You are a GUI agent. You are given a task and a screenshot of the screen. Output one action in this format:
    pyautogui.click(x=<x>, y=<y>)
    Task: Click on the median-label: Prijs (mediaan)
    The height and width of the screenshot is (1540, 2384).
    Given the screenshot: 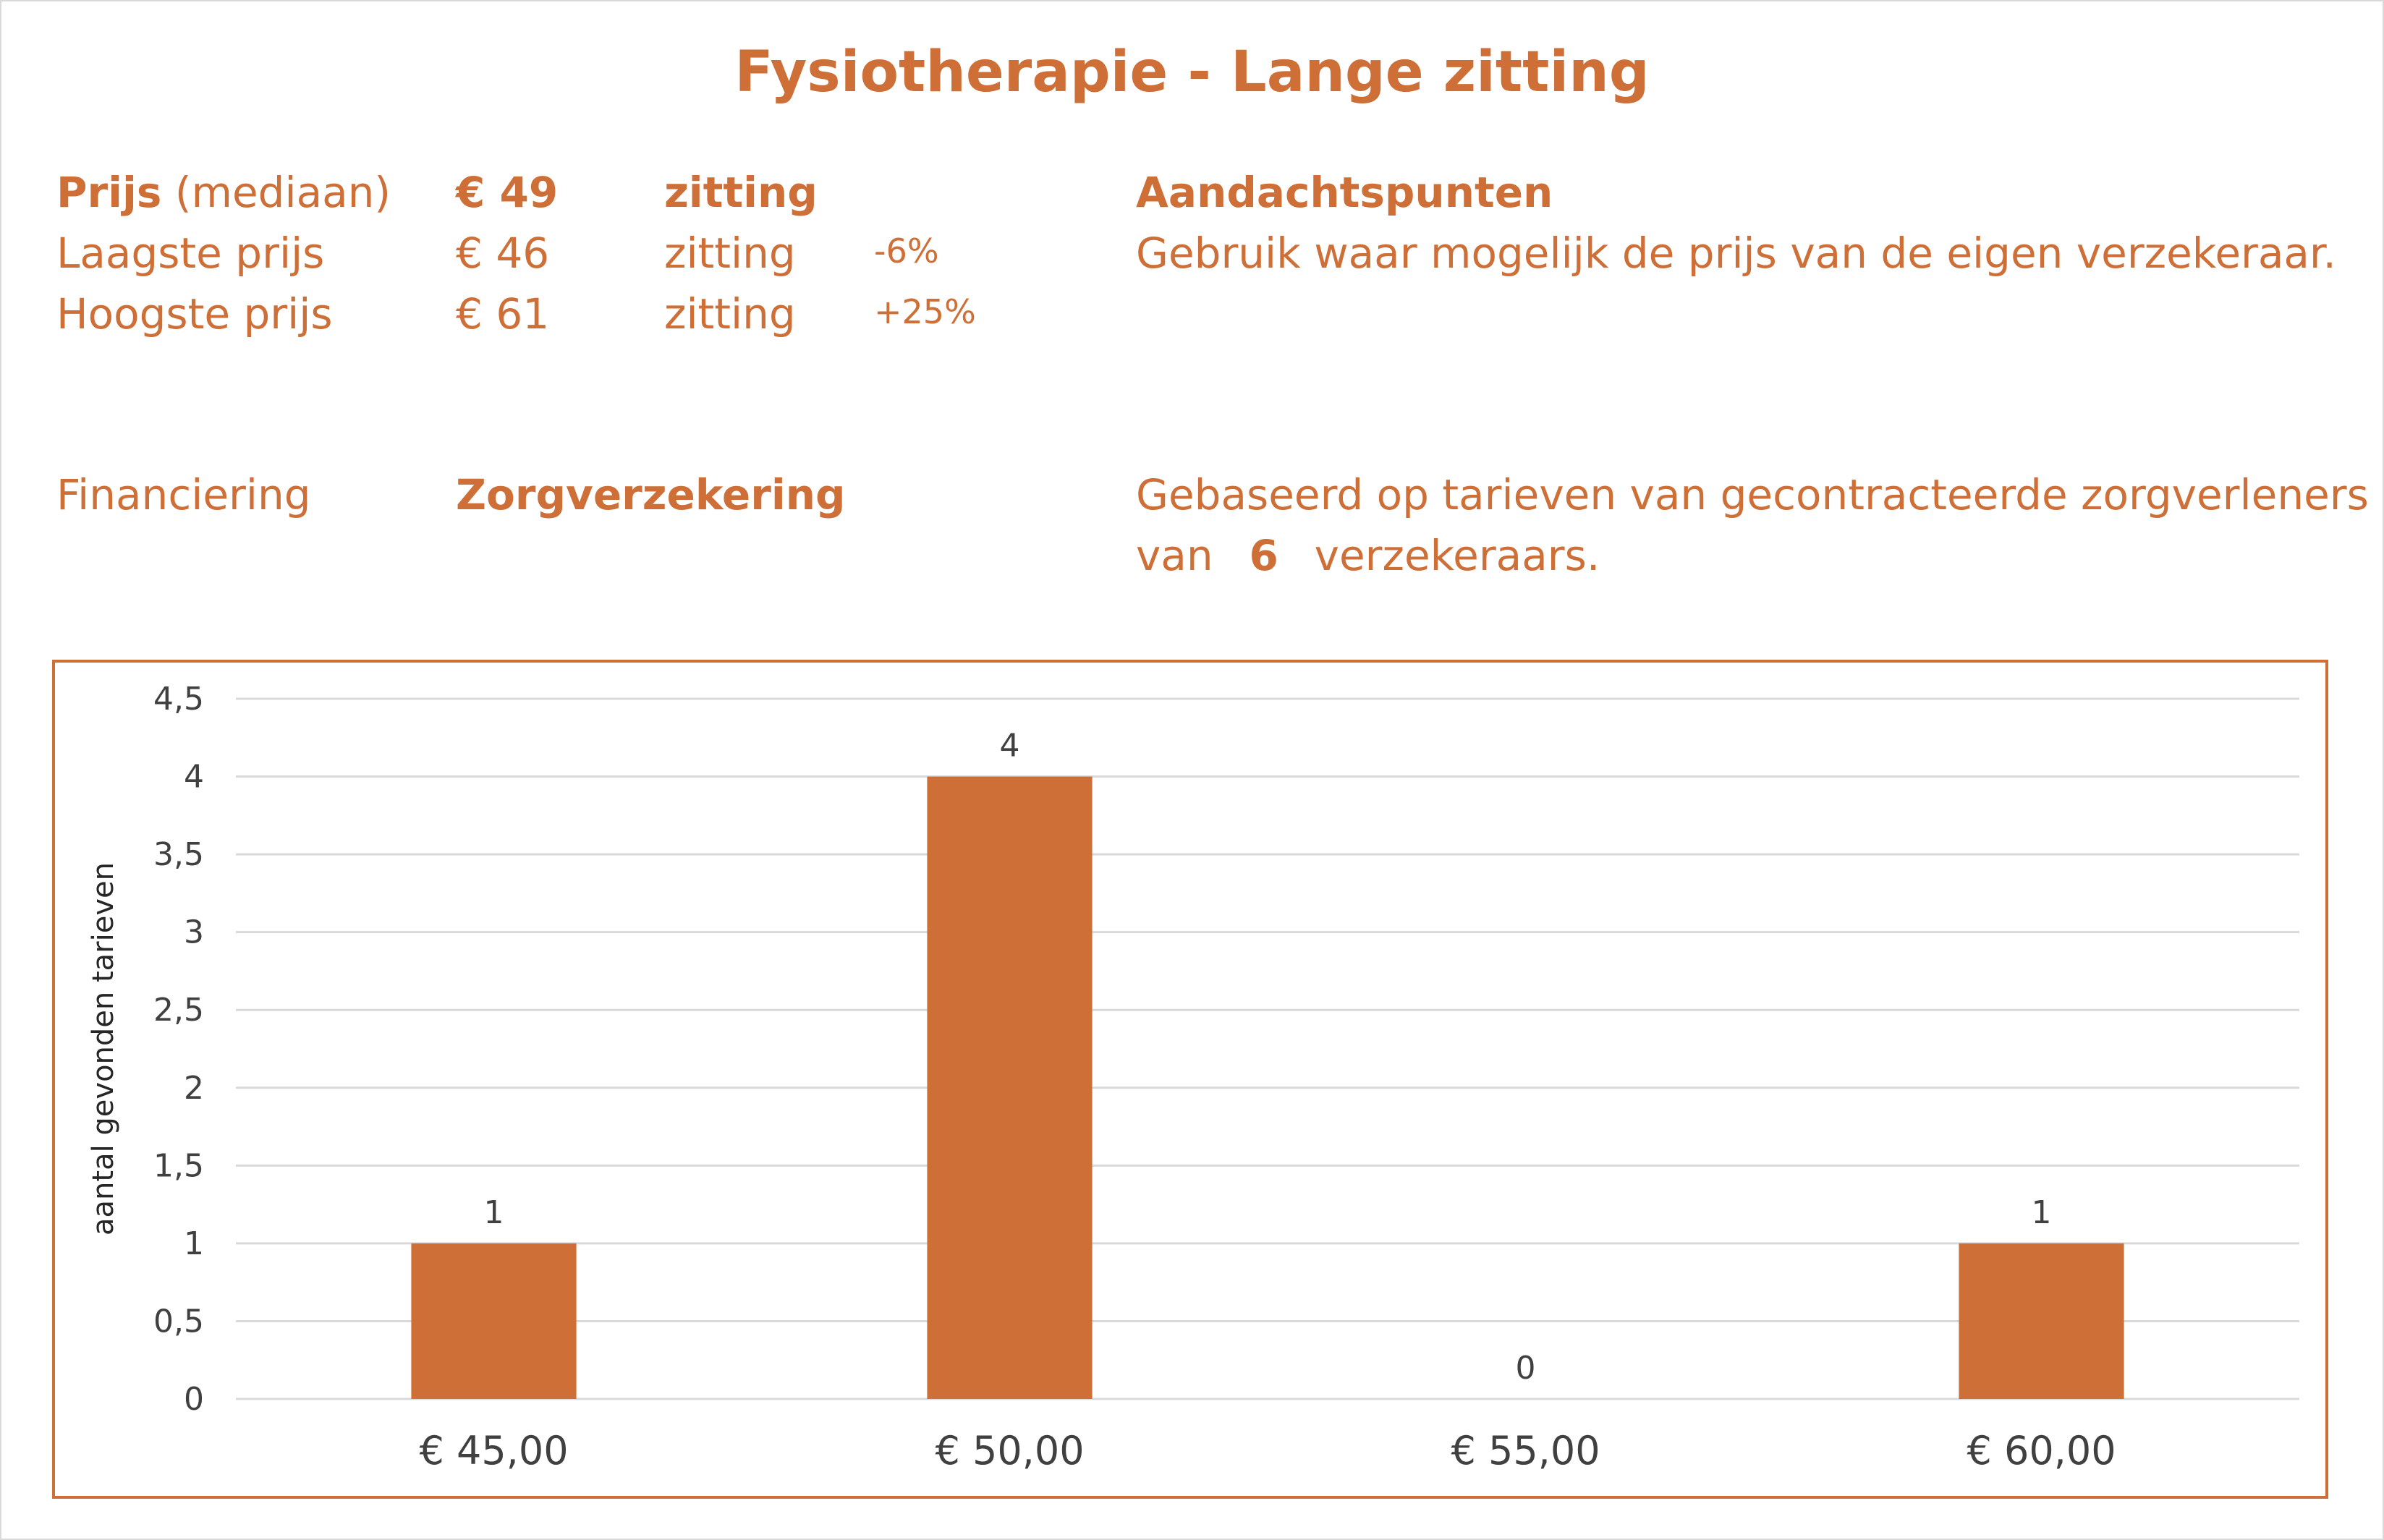 What is the action you would take?
    pyautogui.click(x=223, y=192)
    